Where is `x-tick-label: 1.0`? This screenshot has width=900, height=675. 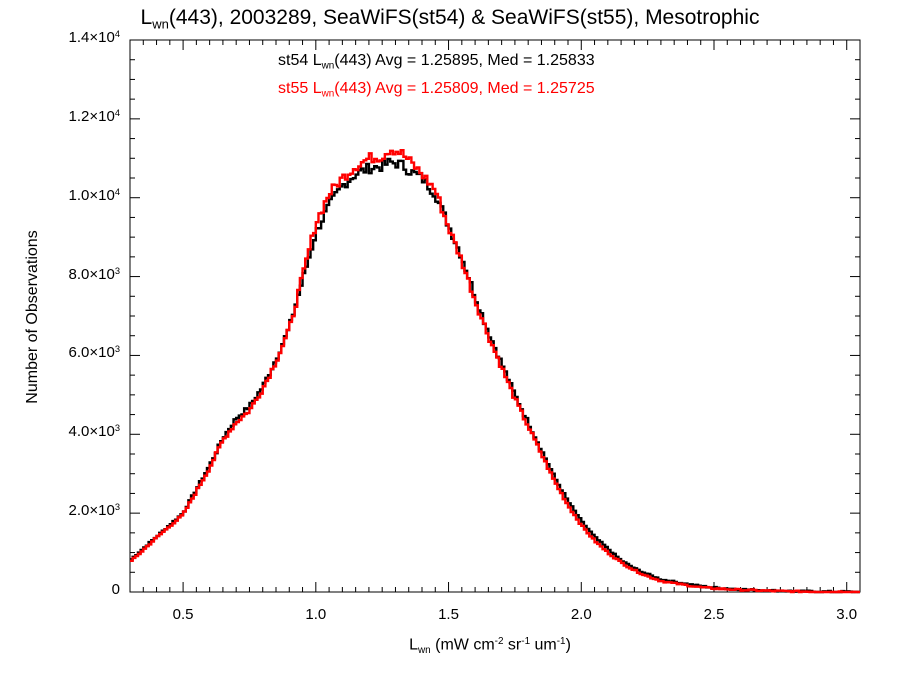 x-tick-label: 1.0 is located at coordinates (316, 614).